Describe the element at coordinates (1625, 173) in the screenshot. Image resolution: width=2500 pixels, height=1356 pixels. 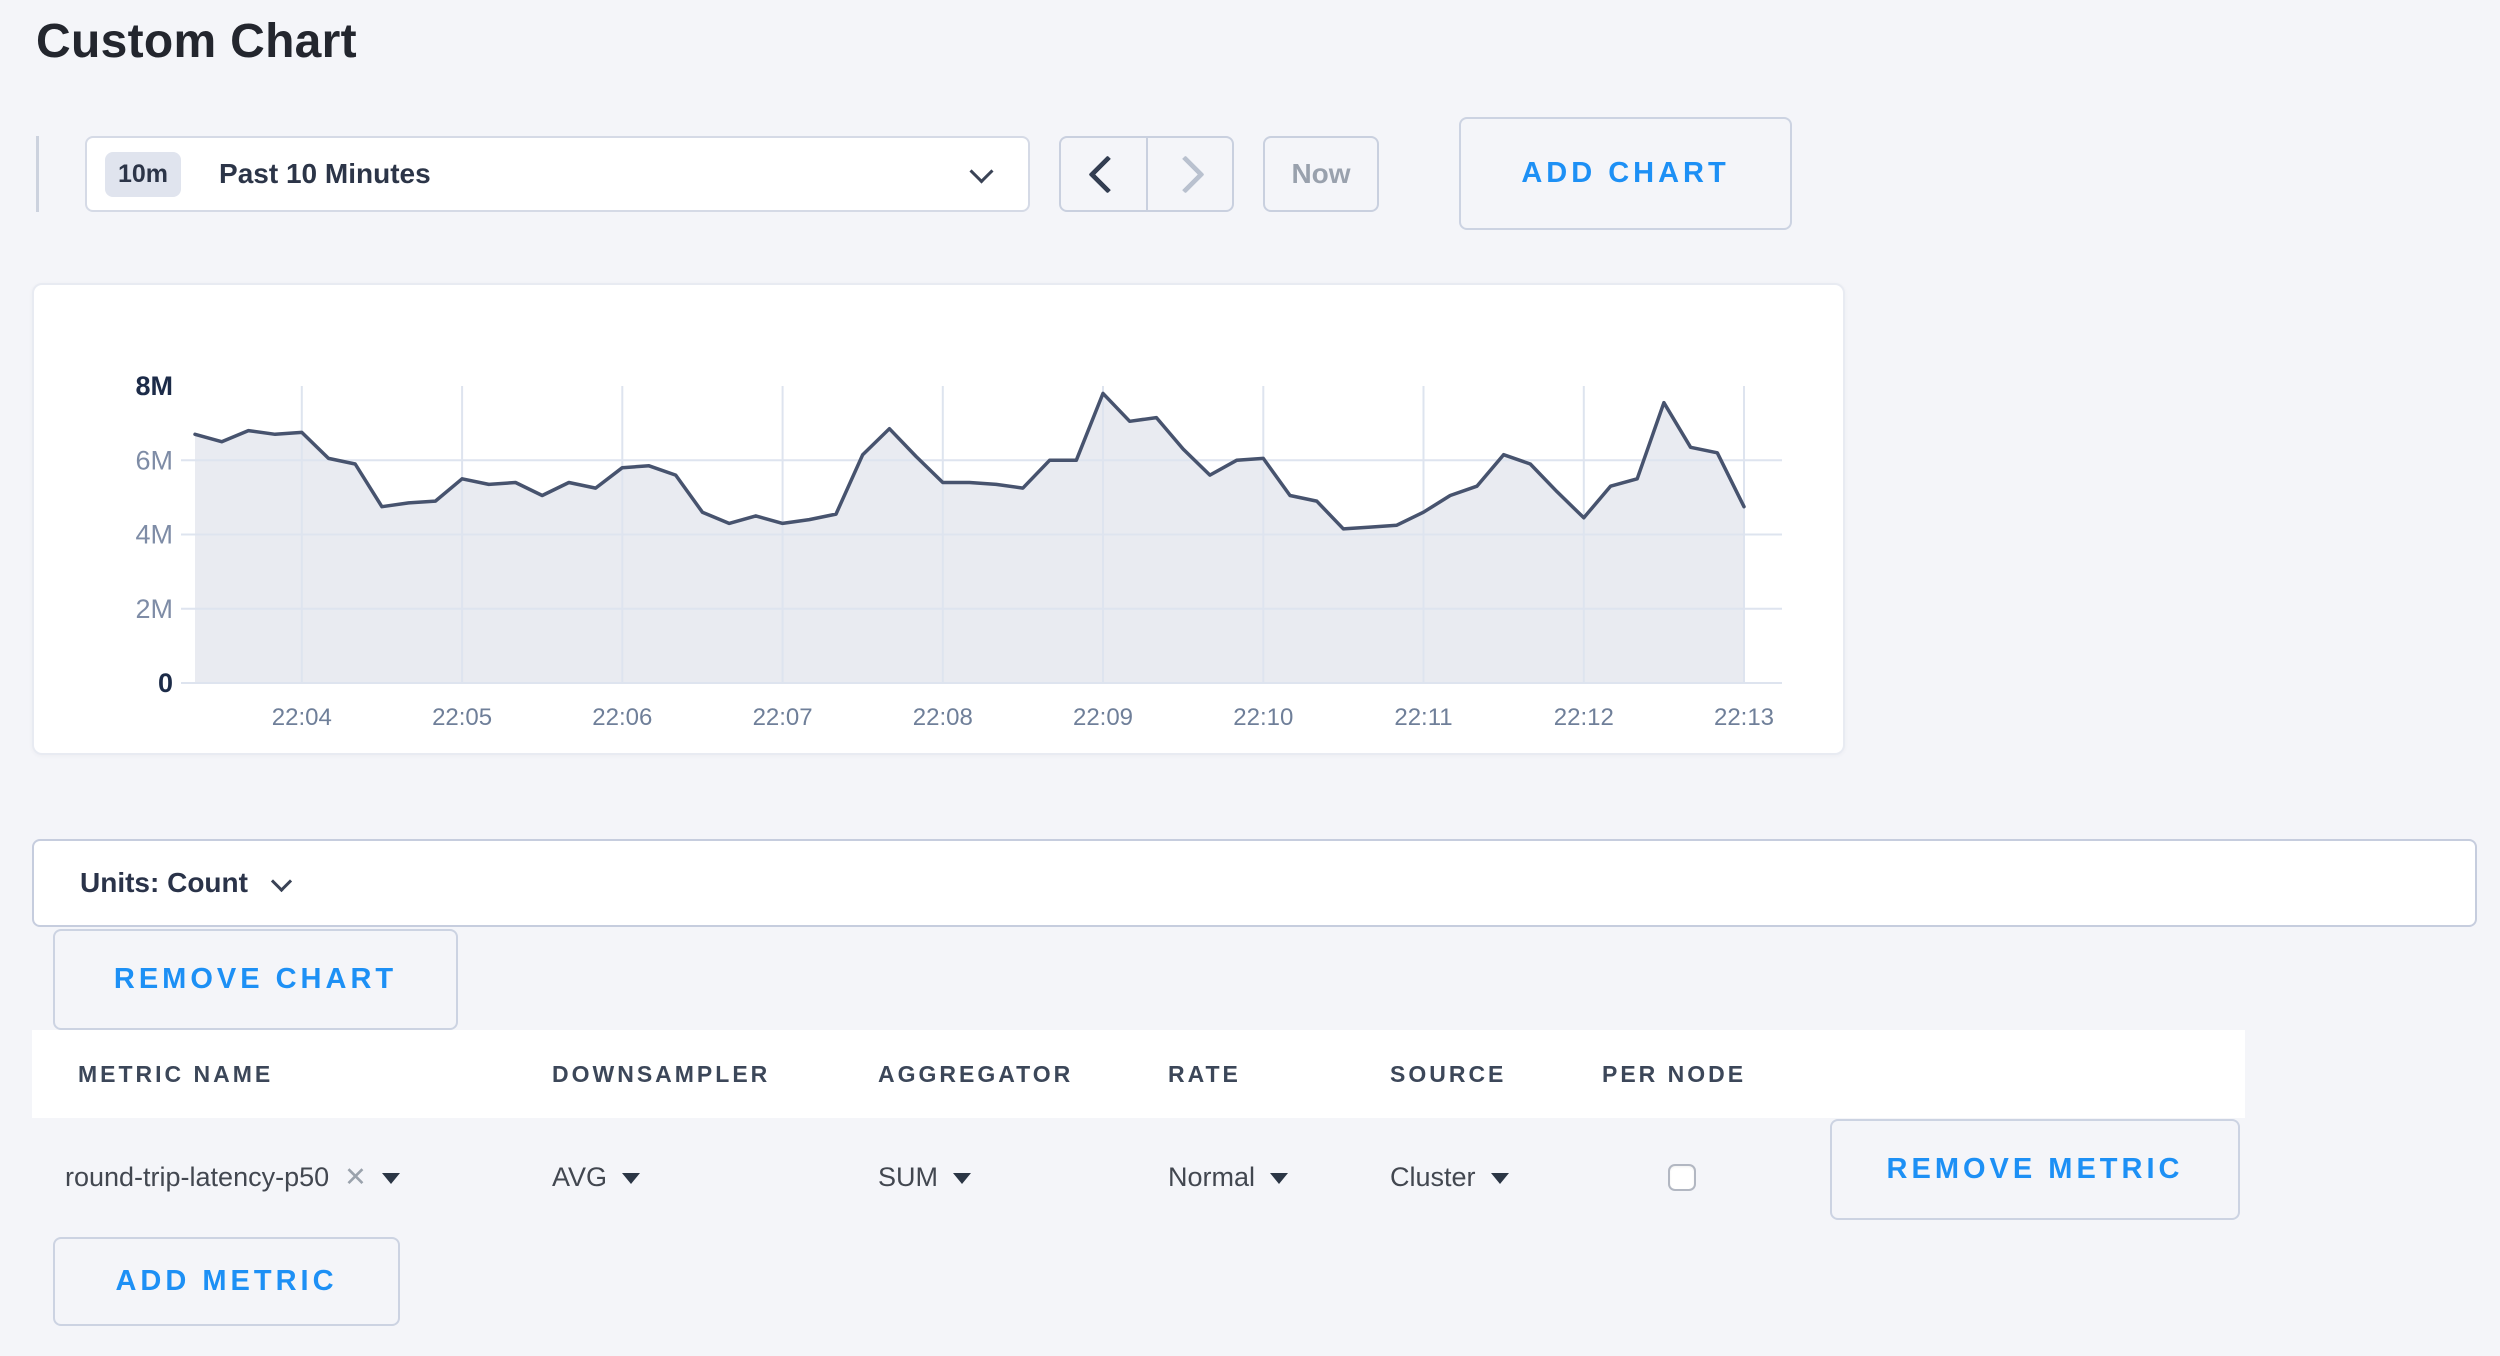
I see `add-chart-button: ADD CHART` at that location.